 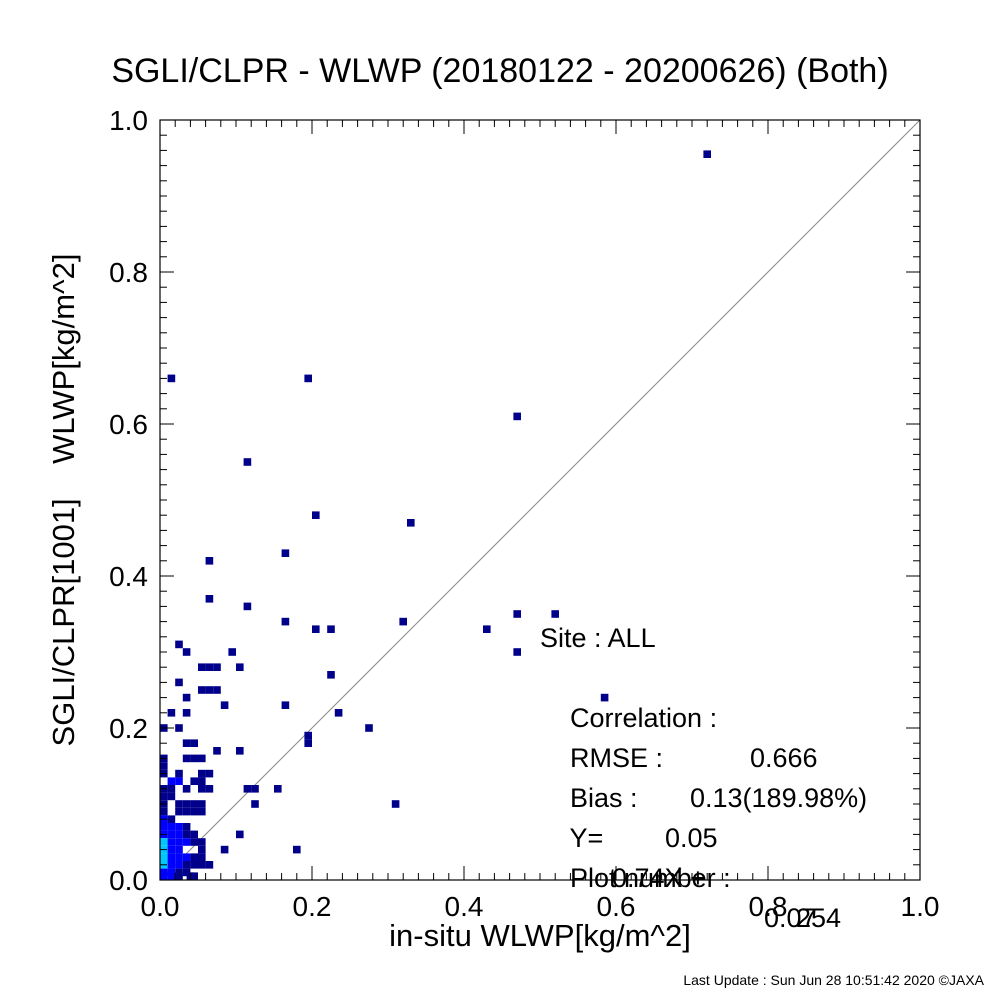 What do you see at coordinates (464, 906) in the screenshot?
I see `x-tick-label: 0.4` at bounding box center [464, 906].